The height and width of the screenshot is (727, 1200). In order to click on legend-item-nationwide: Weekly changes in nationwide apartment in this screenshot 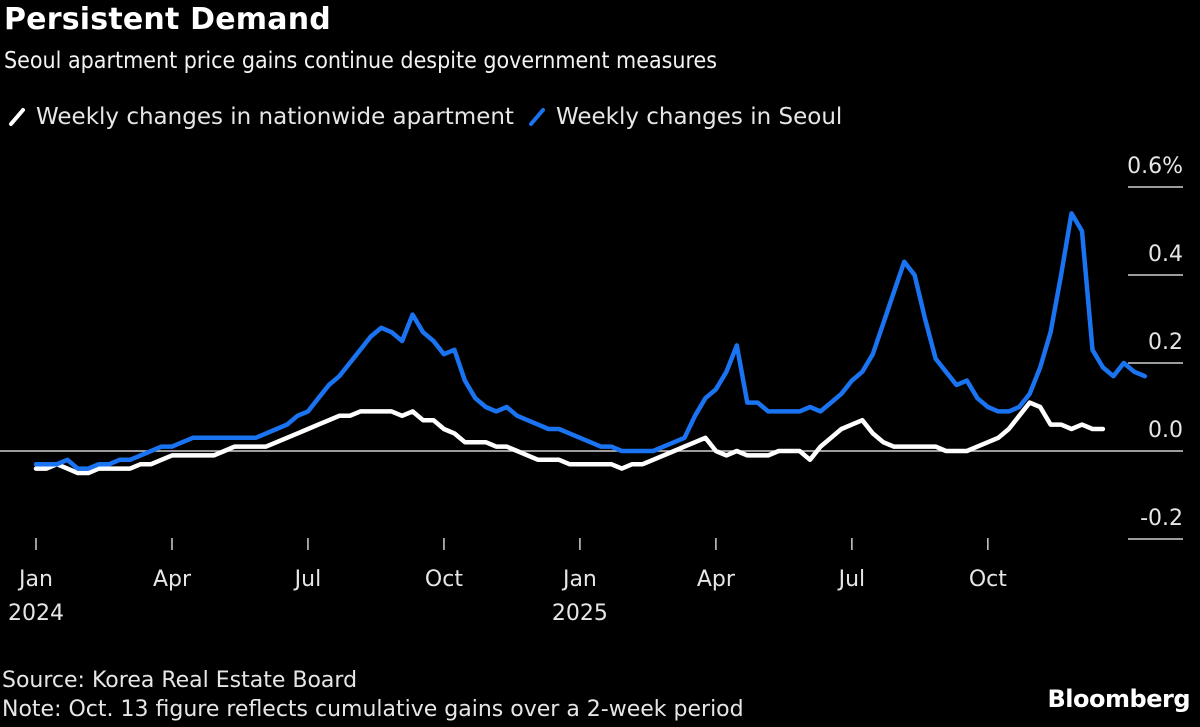, I will do `click(261, 117)`.